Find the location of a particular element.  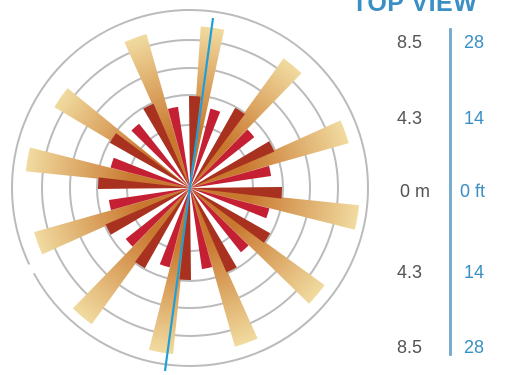

heading-line is located at coordinates (189, 194).